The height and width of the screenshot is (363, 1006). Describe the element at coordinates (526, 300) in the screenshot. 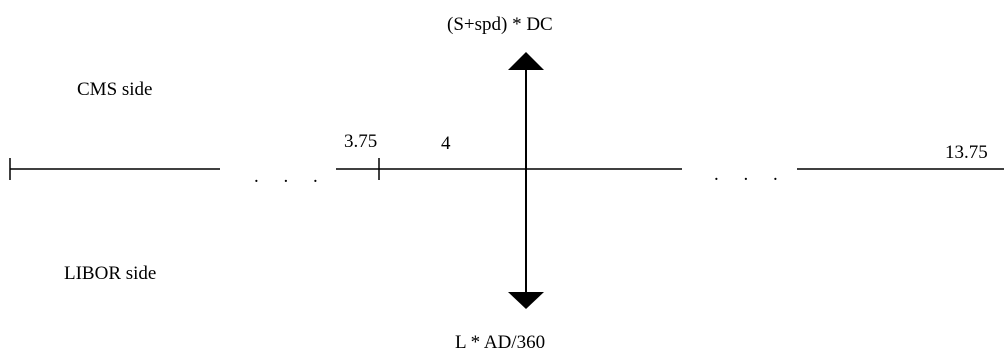

I see `down-arrow-icon` at that location.